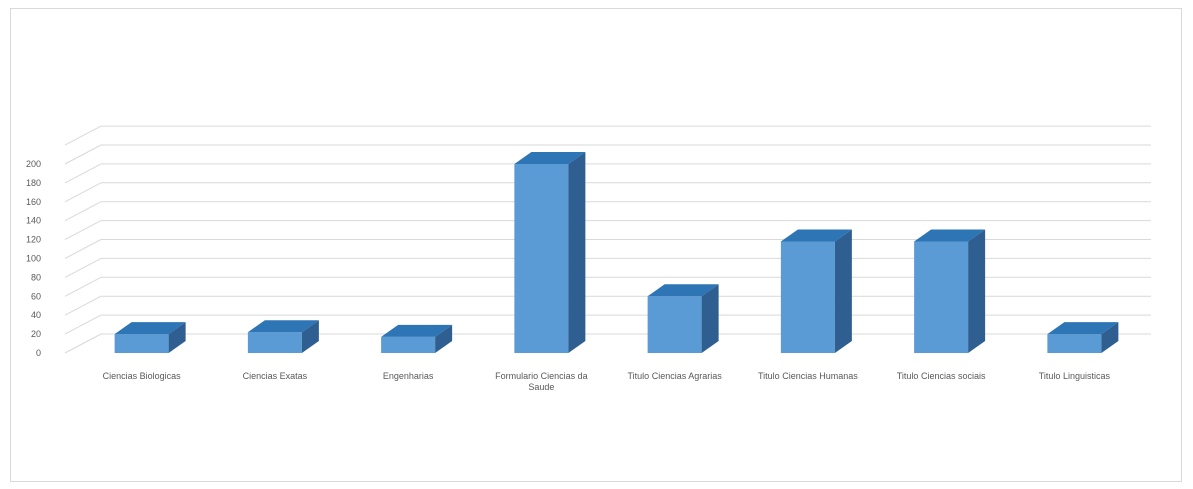  Describe the element at coordinates (808, 376) in the screenshot. I see `x-tick-label: Titulo Ciencias Humanas` at that location.